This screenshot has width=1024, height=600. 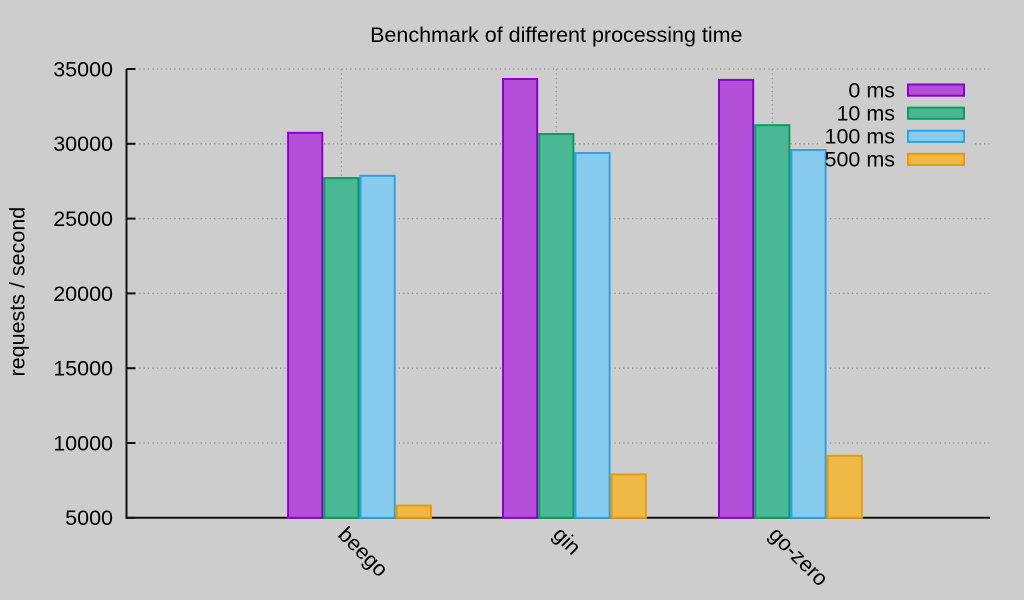 What do you see at coordinates (83, 369) in the screenshot?
I see `svg-text: 15000` at bounding box center [83, 369].